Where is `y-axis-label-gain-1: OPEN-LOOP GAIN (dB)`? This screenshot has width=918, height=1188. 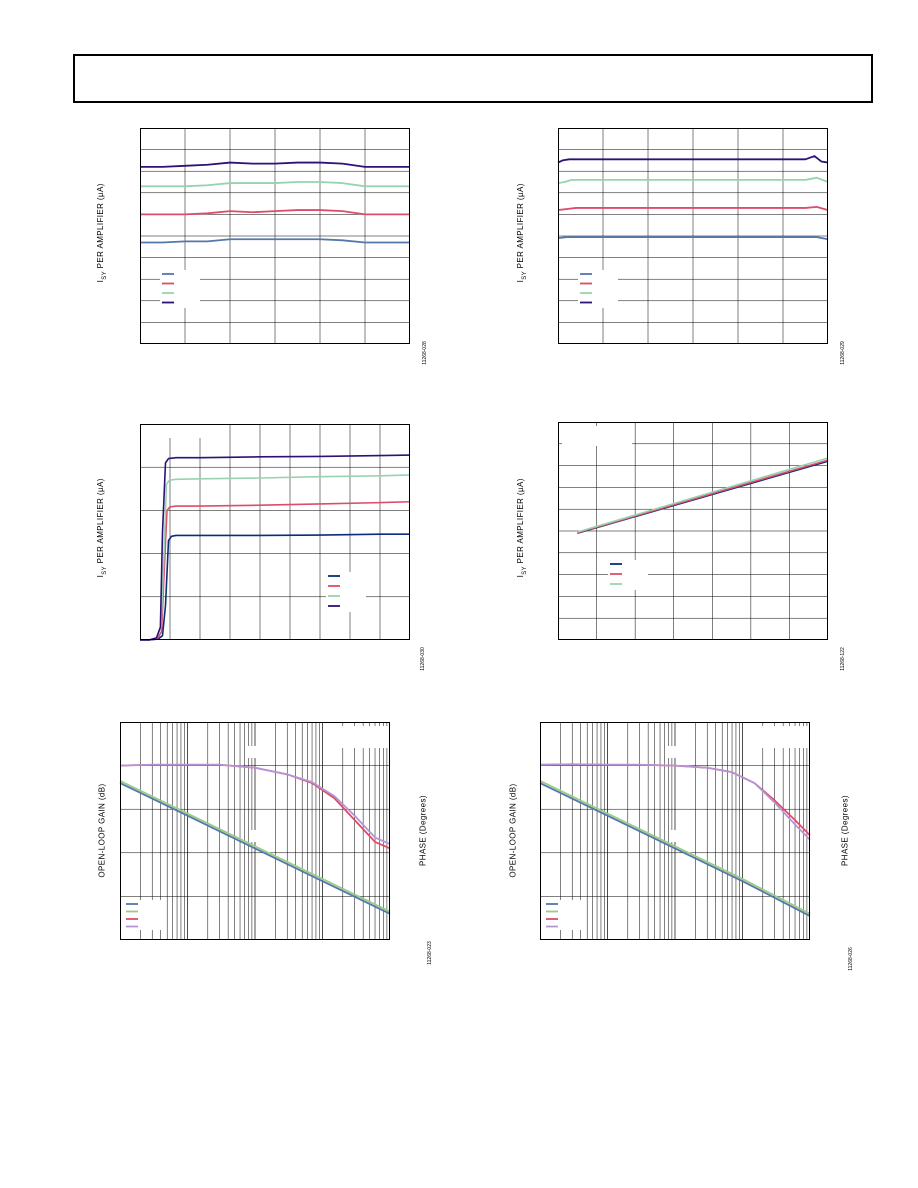
y-axis-label-gain-1: OPEN-LOOP GAIN (dB) is located at coordinates (102, 830).